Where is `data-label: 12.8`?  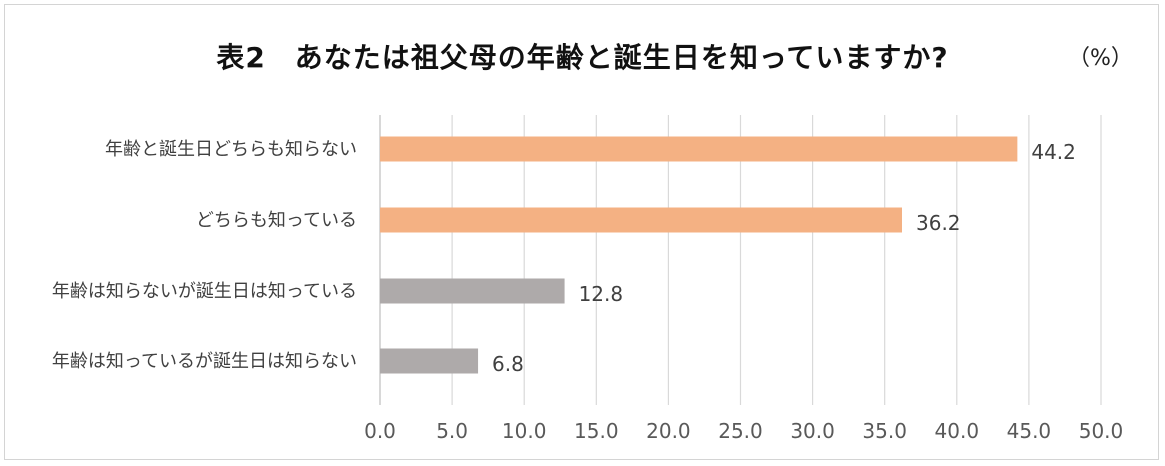 data-label: 12.8 is located at coordinates (601, 294).